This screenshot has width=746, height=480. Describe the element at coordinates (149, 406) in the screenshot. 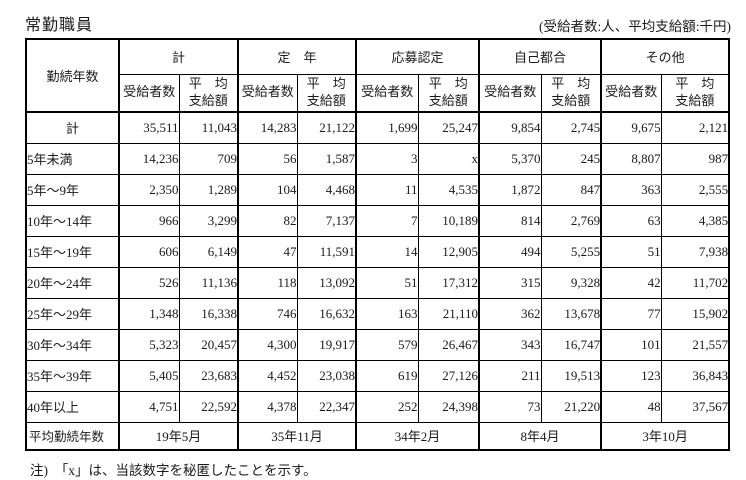

I see `cell-value: 4,751` at that location.